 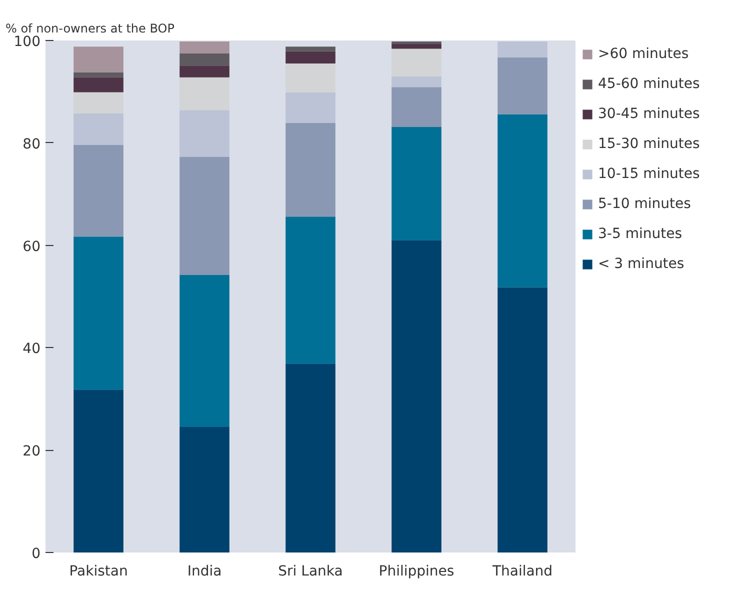 I want to click on legend-label: < 3 minutes, so click(x=641, y=264).